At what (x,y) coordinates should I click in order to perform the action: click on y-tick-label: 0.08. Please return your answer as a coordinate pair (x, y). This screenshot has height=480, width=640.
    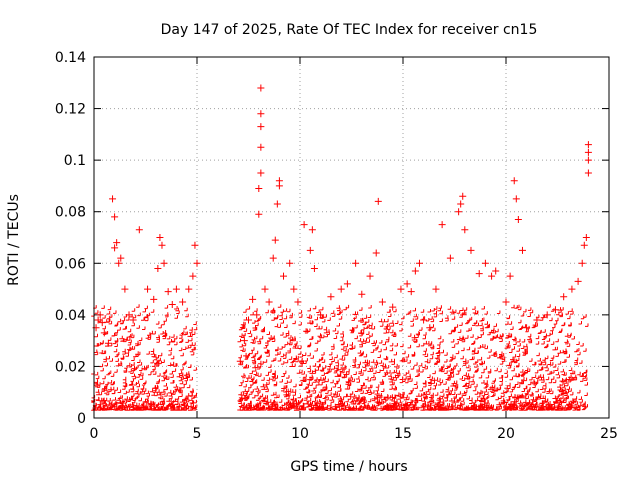
    Looking at the image, I should click on (70, 213).